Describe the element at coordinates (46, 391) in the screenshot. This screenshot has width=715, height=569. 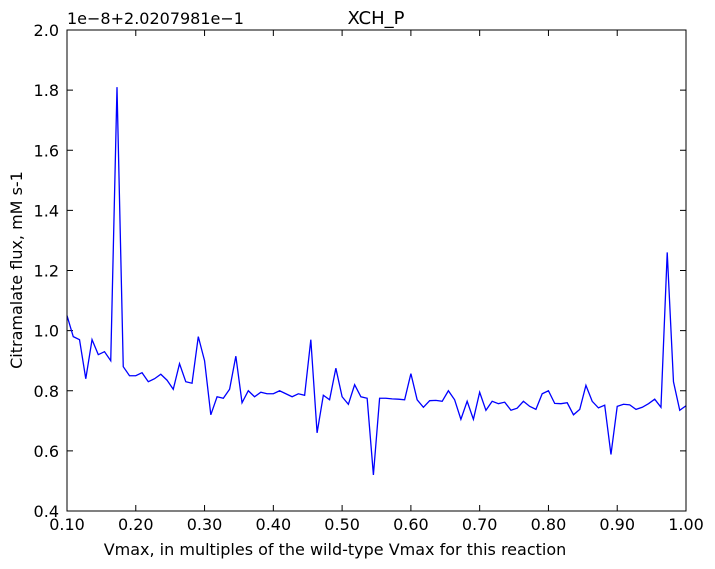
I see `y-tick-label: 0.8` at that location.